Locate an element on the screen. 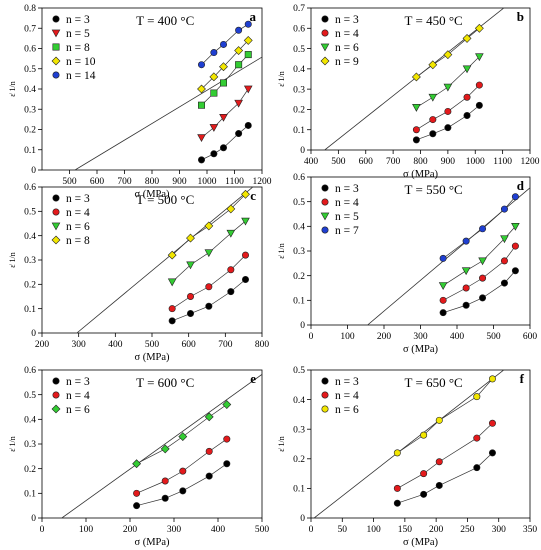 The width and height of the screenshot is (541, 550). x-tick-label: 1200 is located at coordinates (262, 182).